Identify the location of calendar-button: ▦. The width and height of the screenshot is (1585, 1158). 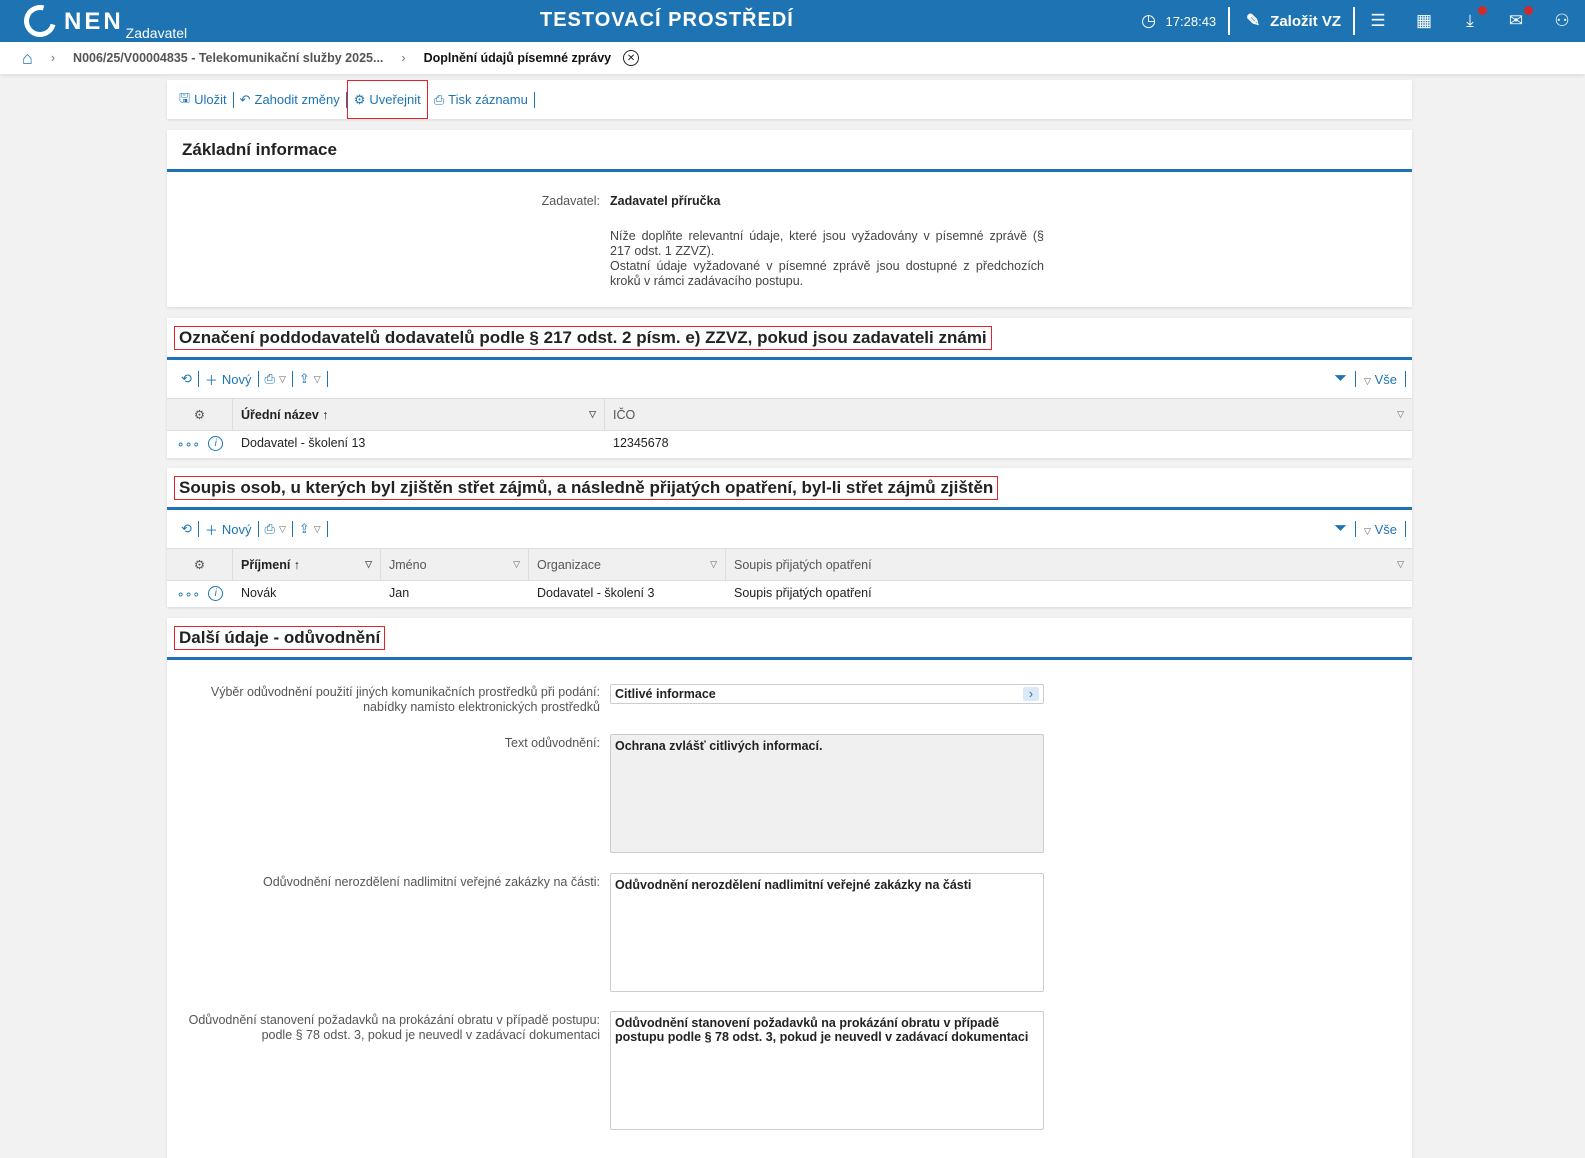
(1424, 21).